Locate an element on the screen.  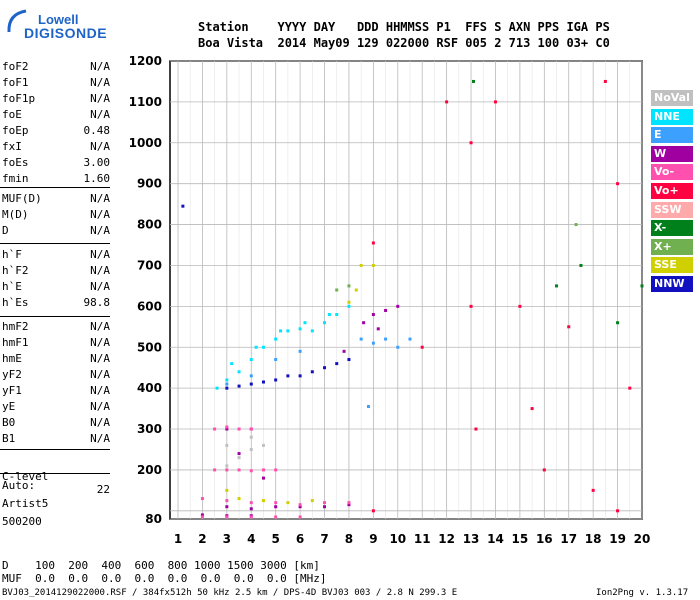
param-name: fxI is located at coordinates (12, 146).